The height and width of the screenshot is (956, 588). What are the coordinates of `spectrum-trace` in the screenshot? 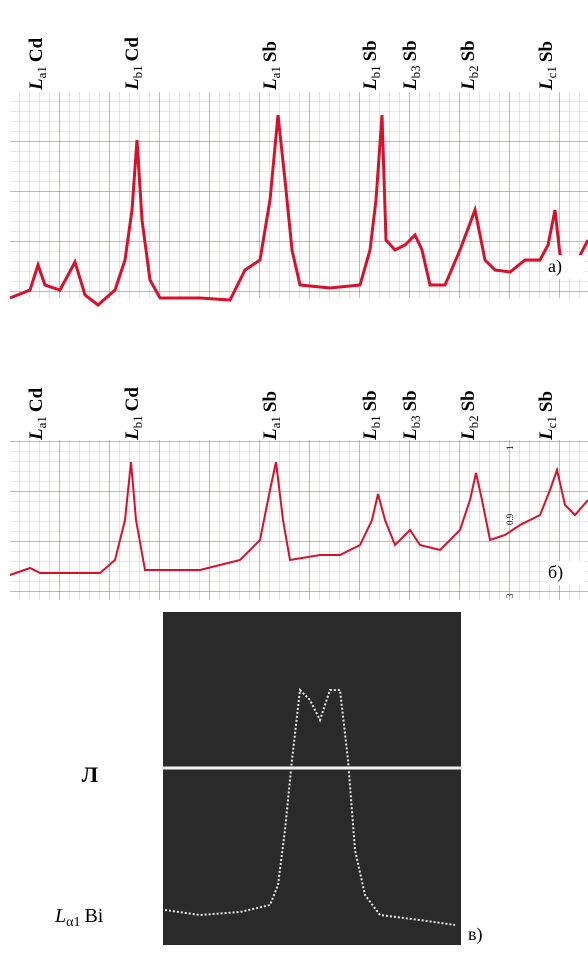 It's located at (298, 518).